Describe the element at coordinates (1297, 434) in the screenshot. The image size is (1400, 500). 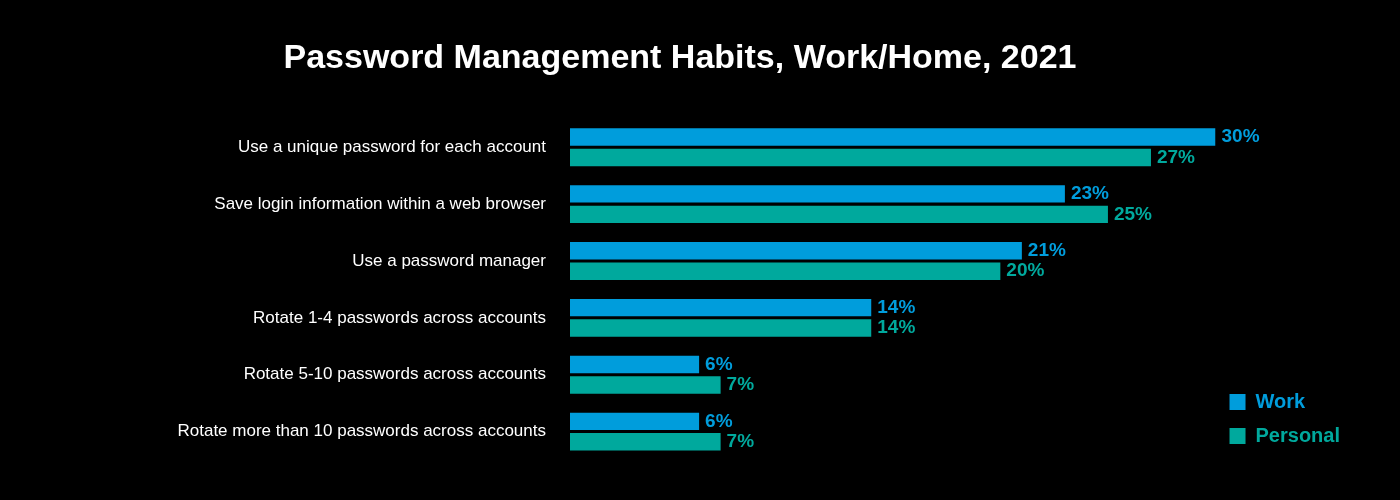
I see `legend-label: Personal` at that location.